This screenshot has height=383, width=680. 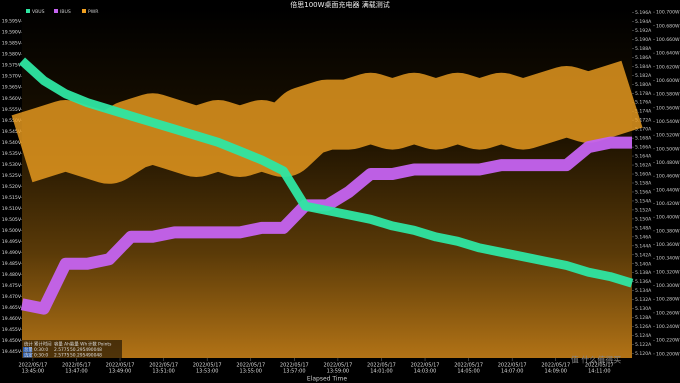 I want to click on y-tick-label: 19.455V, so click(x=12, y=330).